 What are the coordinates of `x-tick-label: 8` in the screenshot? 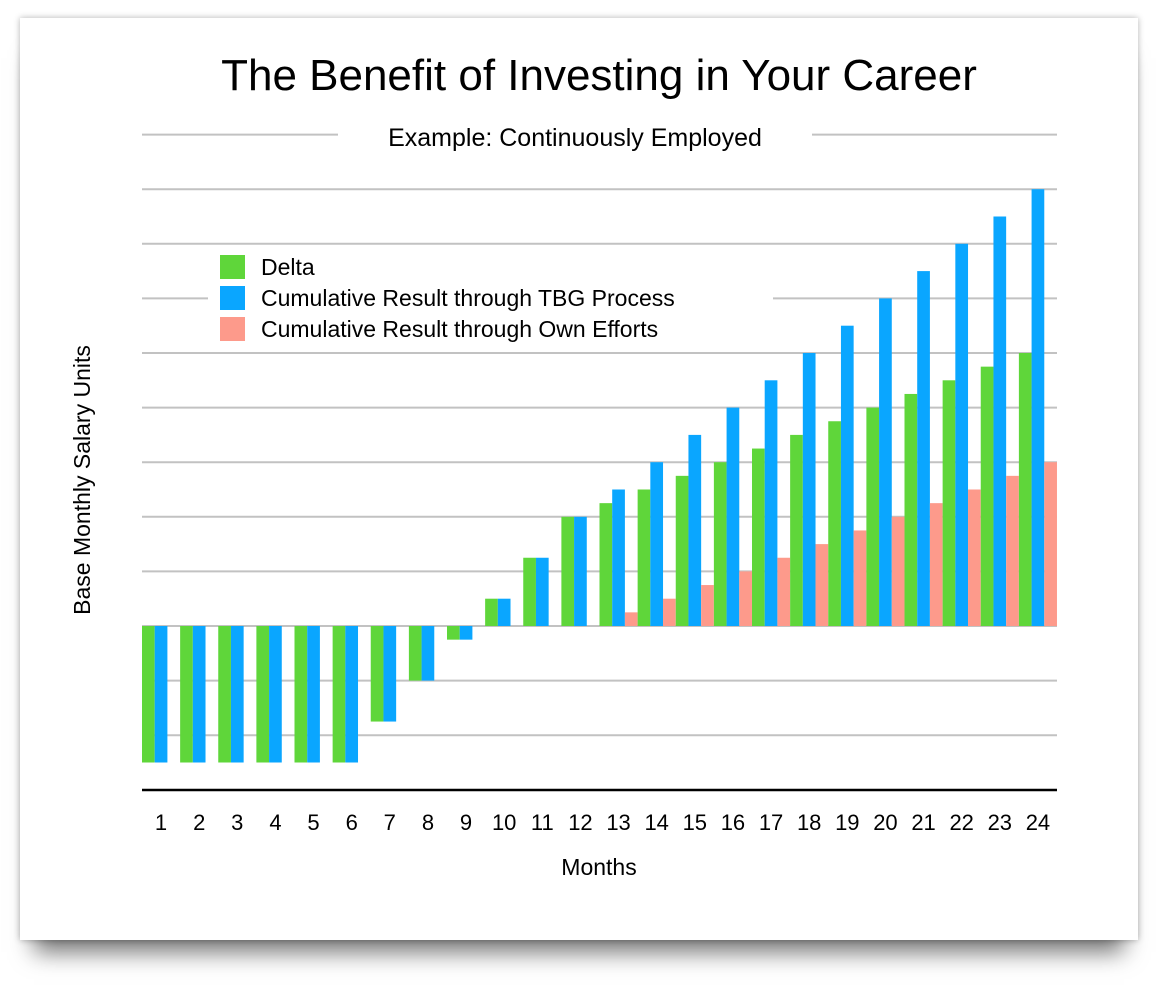 It's located at (428, 822).